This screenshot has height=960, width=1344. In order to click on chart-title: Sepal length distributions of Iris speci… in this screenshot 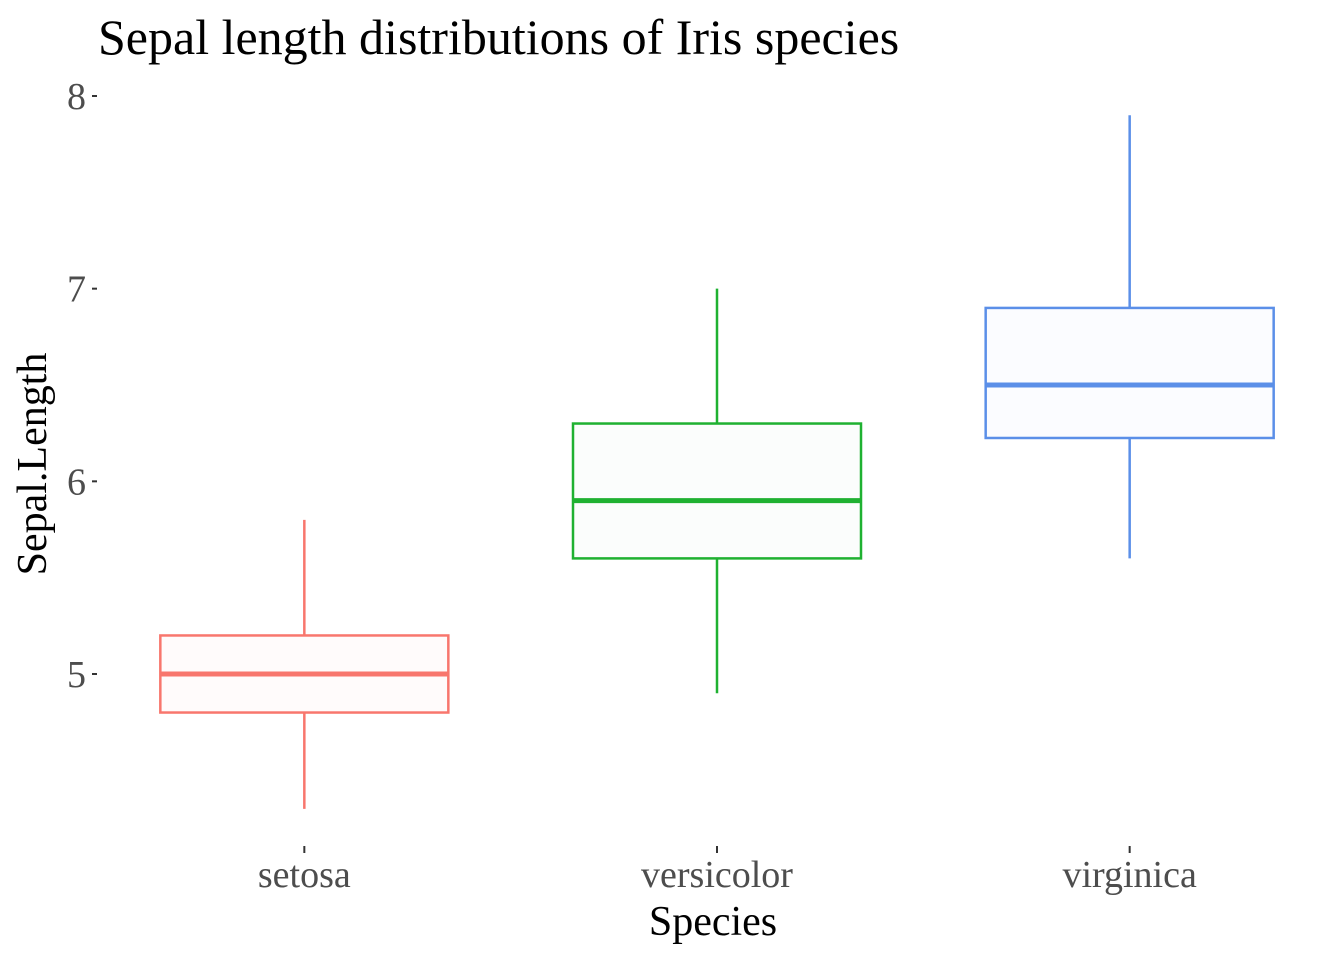, I will do `click(498, 37)`.